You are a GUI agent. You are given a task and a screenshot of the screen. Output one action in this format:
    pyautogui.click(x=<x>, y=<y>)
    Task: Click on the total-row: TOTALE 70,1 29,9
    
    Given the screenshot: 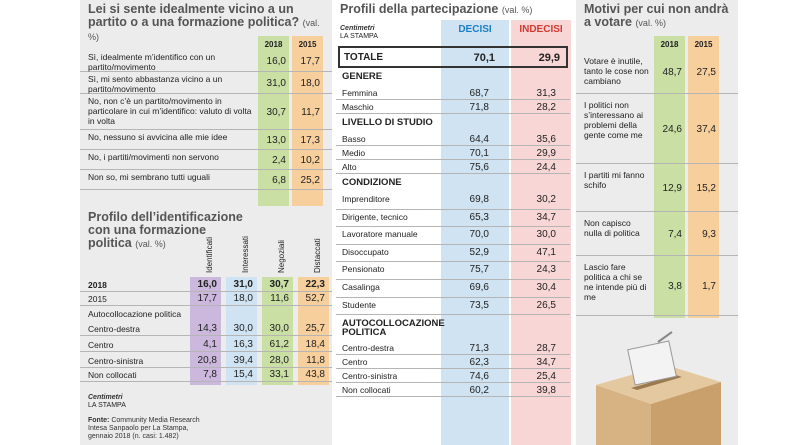 What is the action you would take?
    pyautogui.click(x=453, y=57)
    